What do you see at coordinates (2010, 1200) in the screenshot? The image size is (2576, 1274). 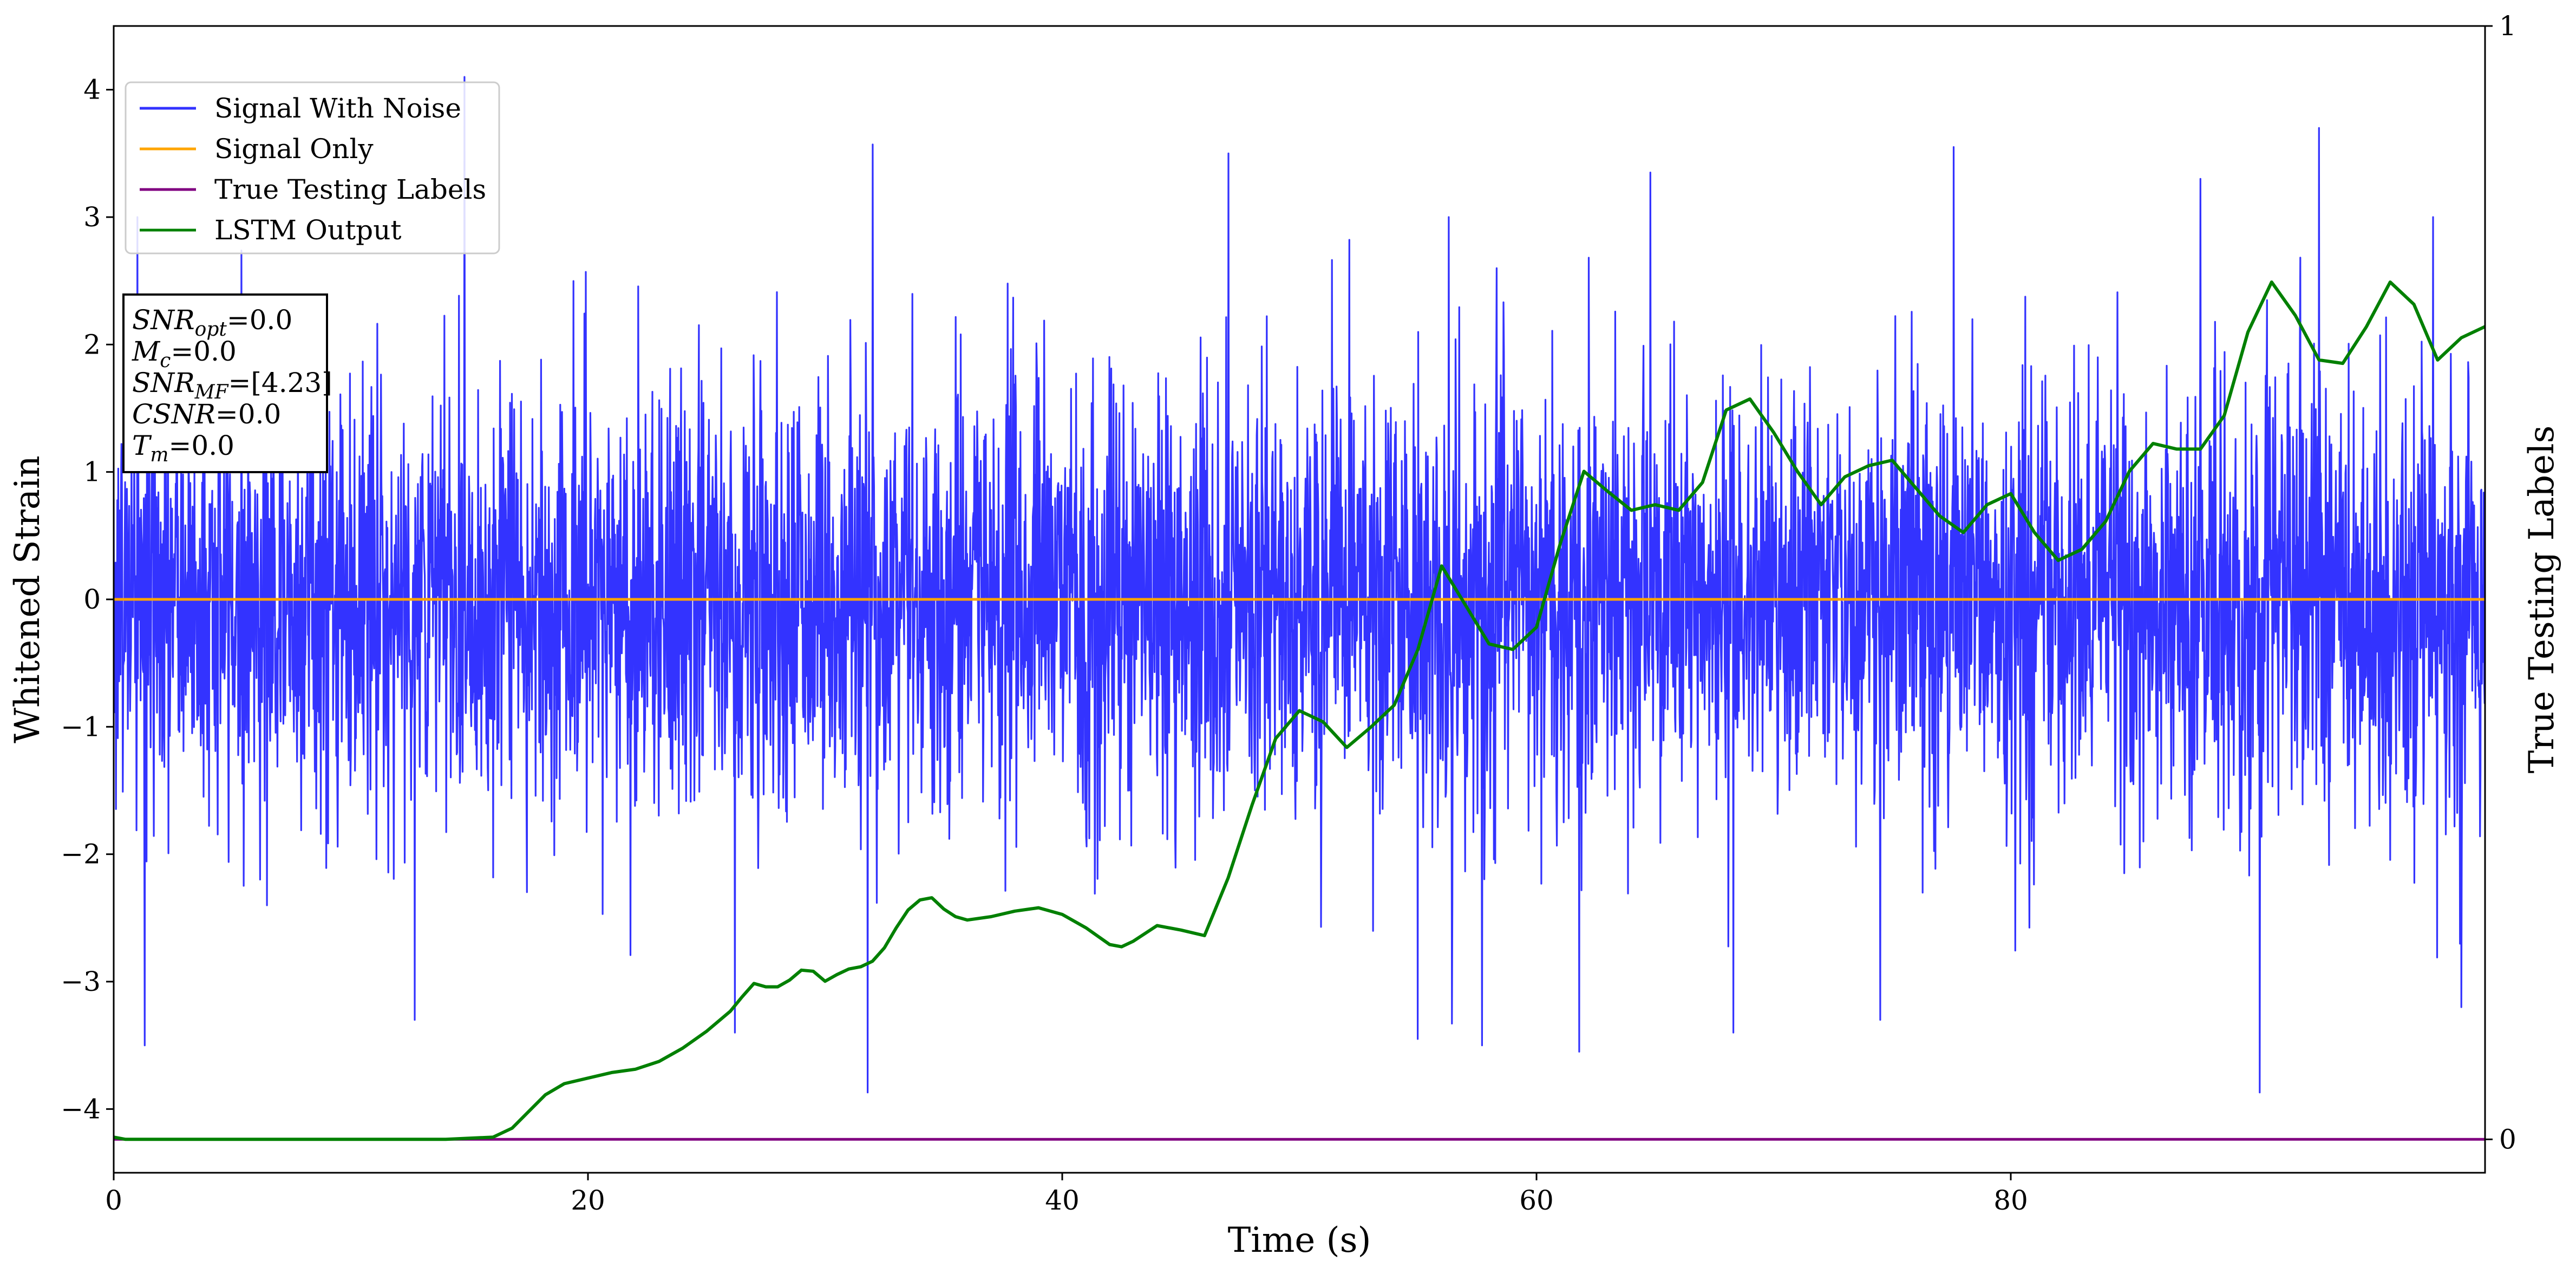 I see `x-tick-label: 80` at bounding box center [2010, 1200].